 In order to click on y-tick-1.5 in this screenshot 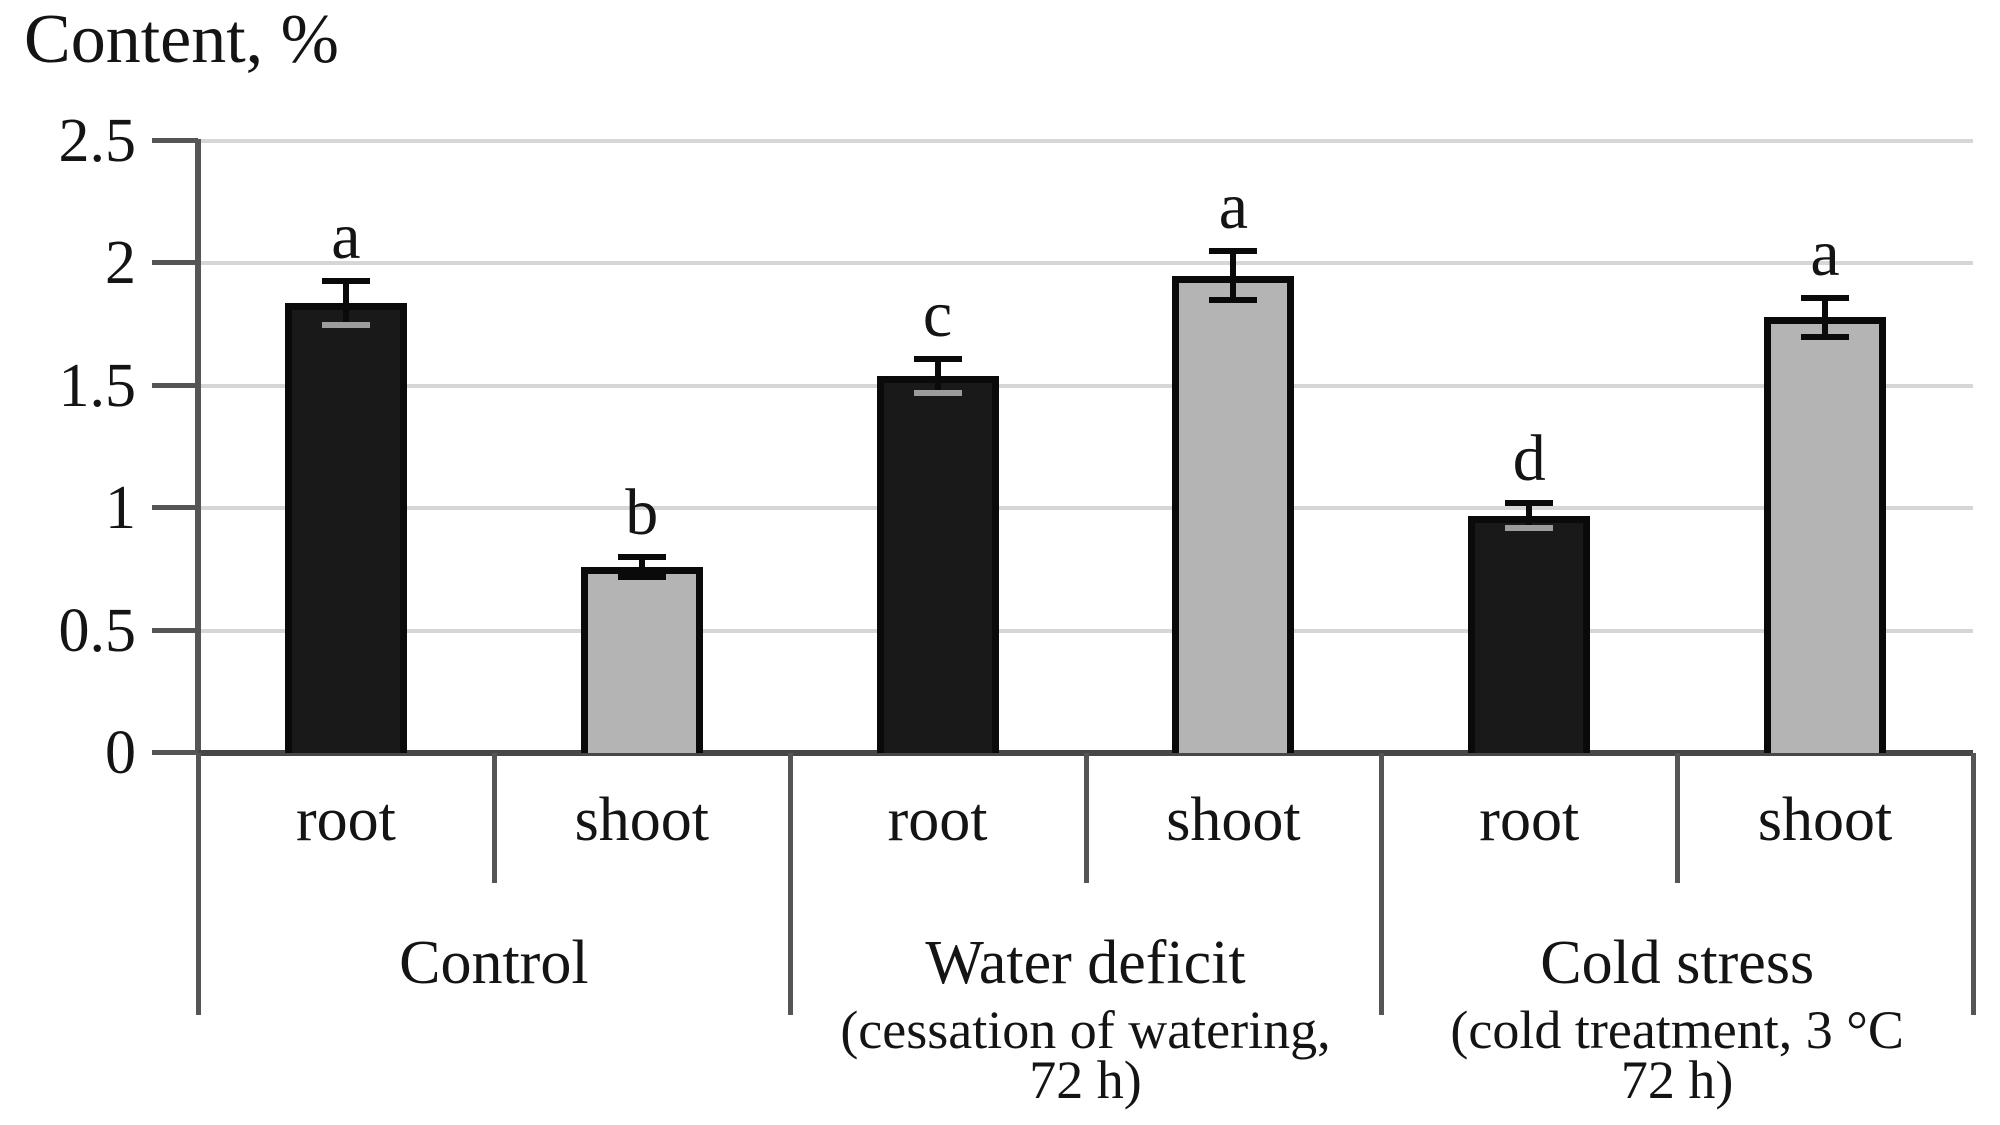, I will do `click(175, 385)`.